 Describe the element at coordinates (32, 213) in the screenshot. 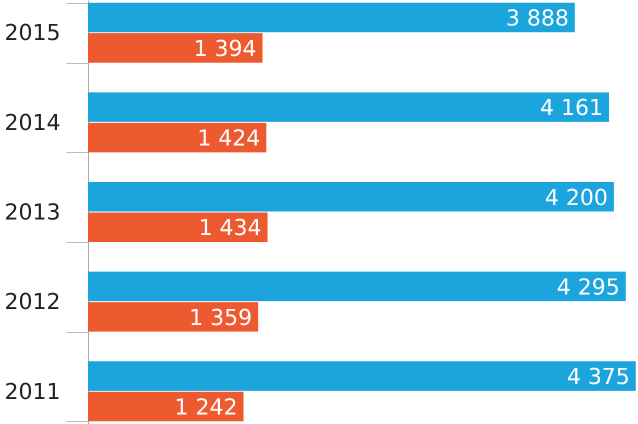

I see `y-tick-label: 2013` at that location.